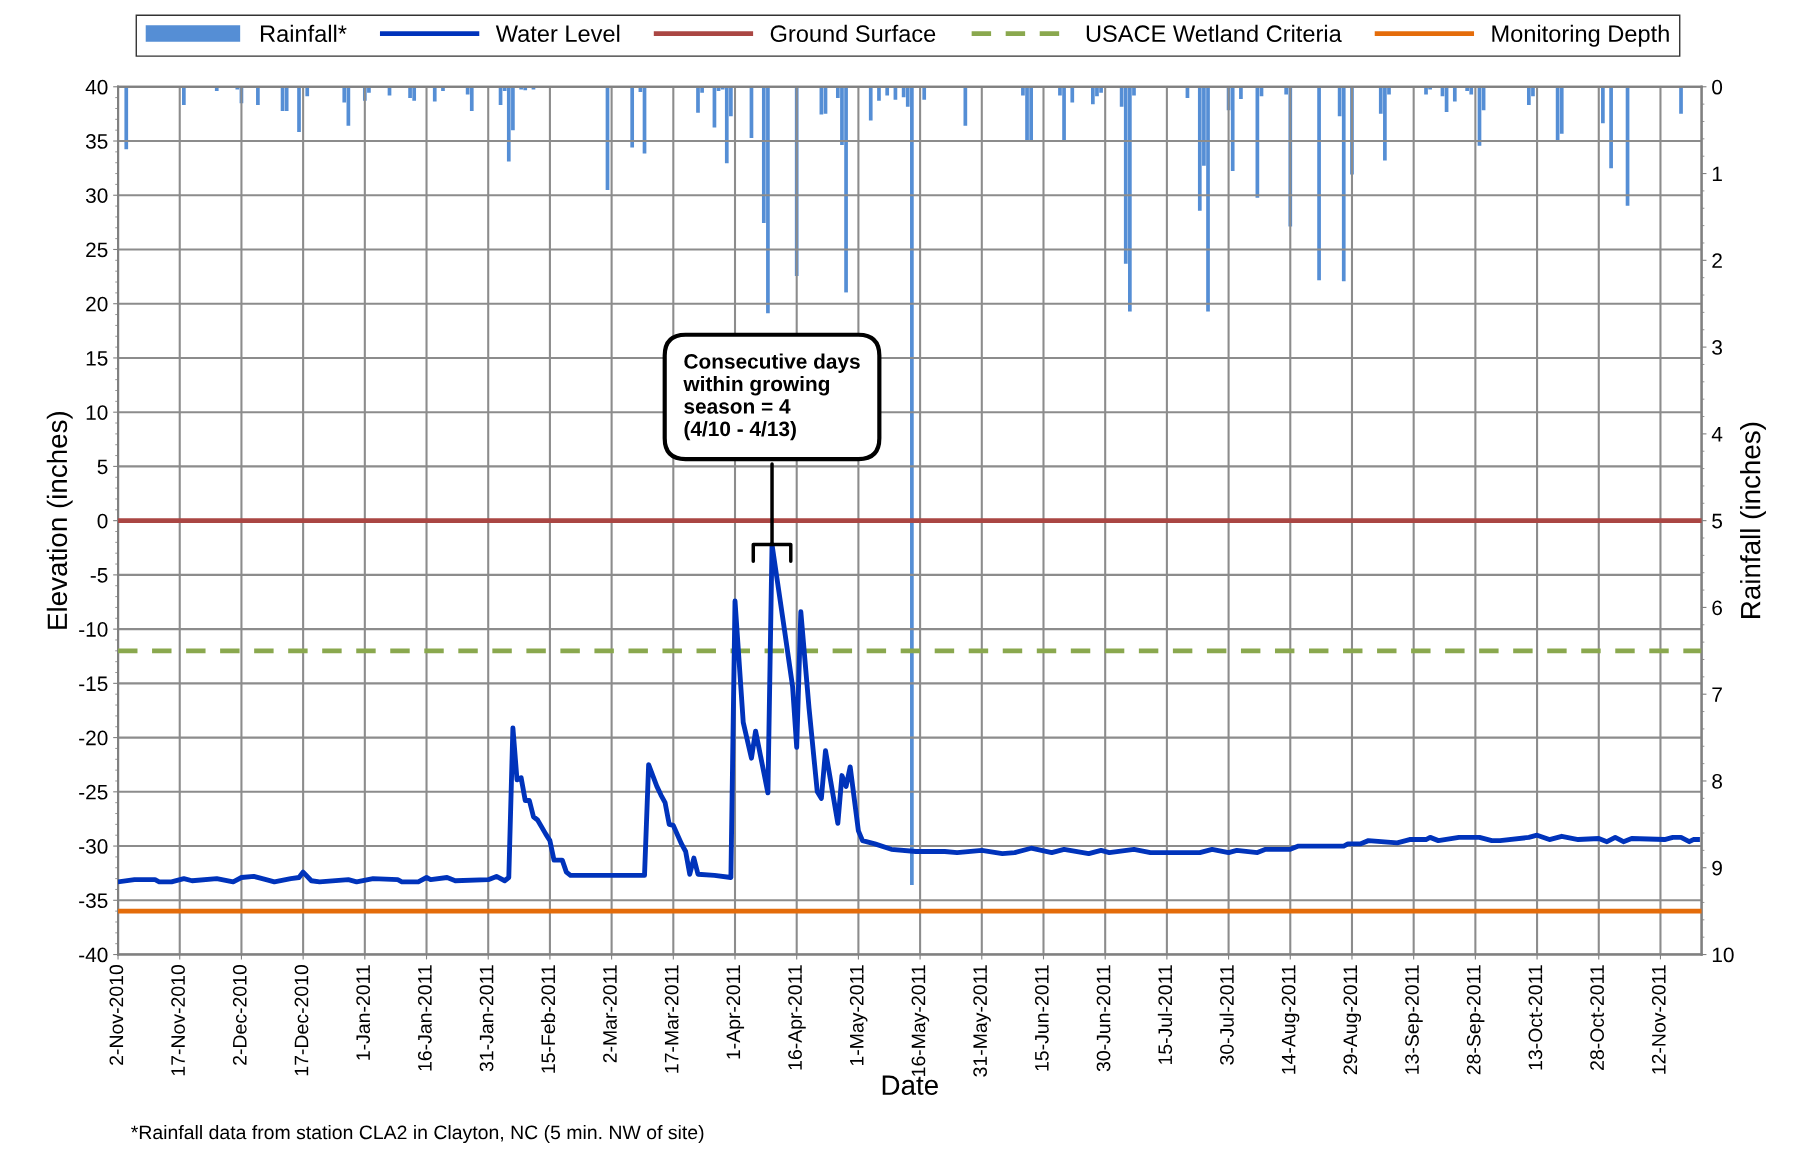 The width and height of the screenshot is (1816, 1157). I want to click on x-tick-label: 28-Sep-2011, so click(1475, 1020).